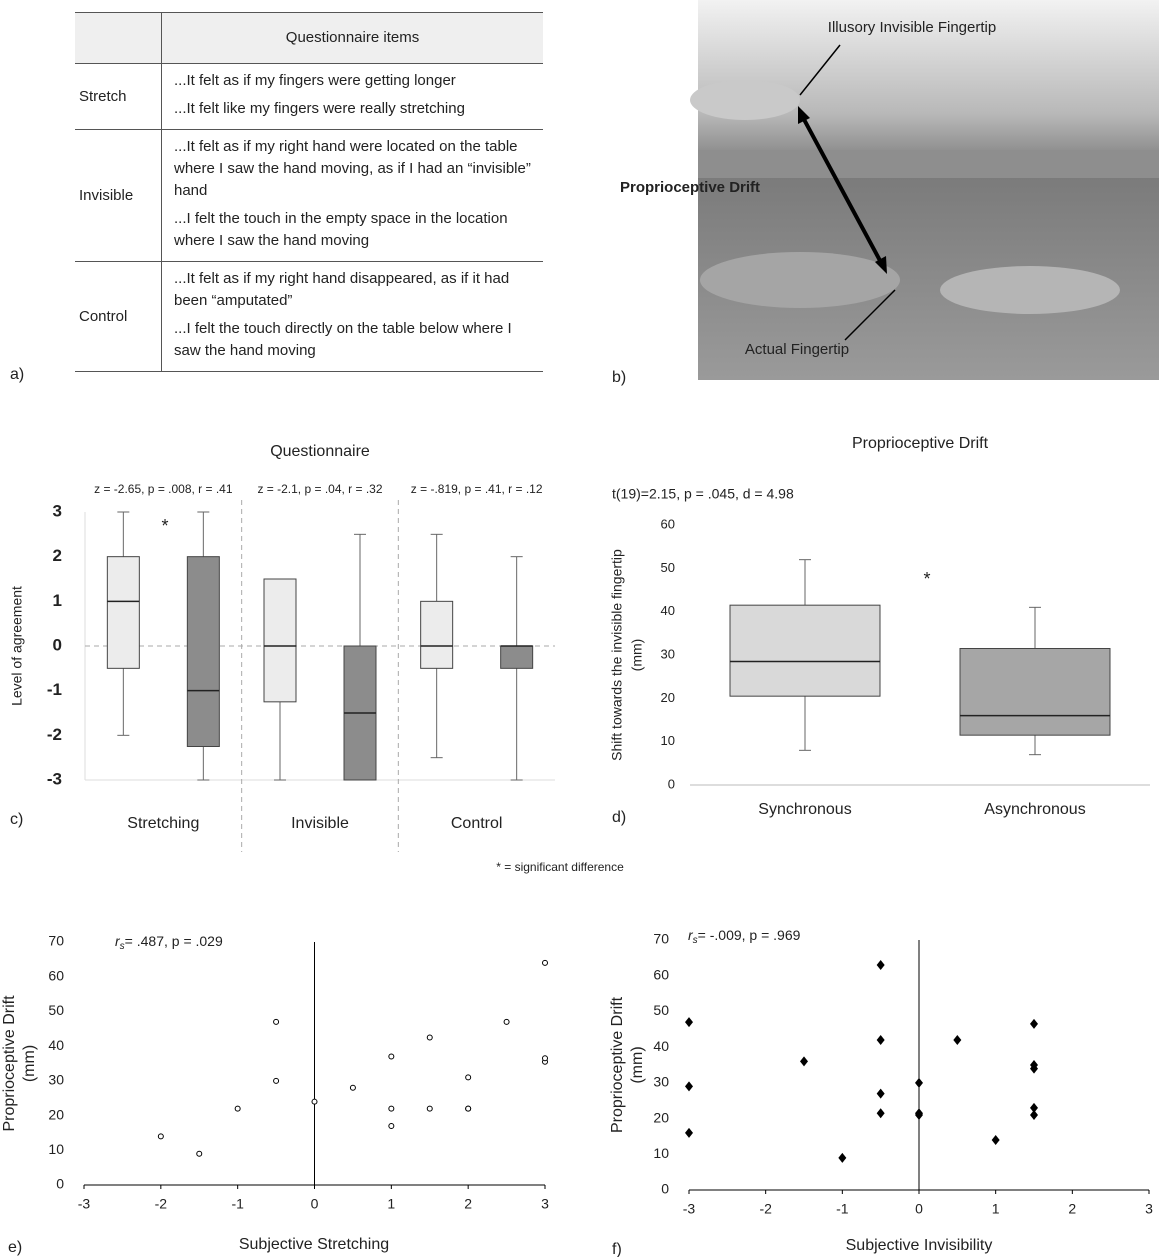  I want to click on stat-text: = -.009, p = .969, so click(749, 935).